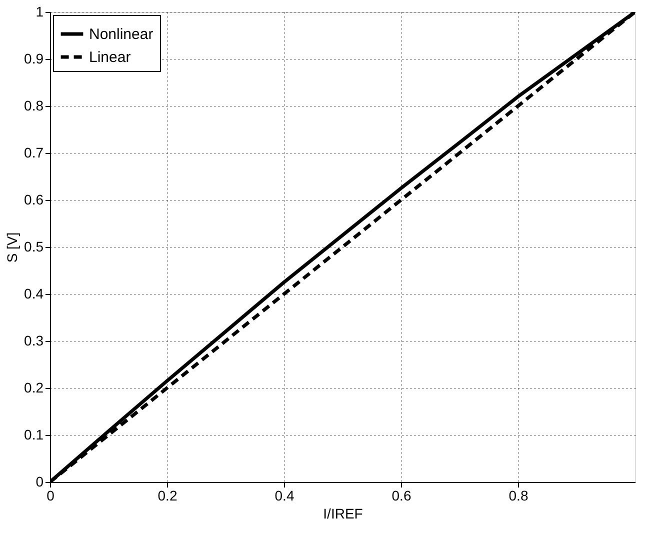 The image size is (660, 534). Describe the element at coordinates (110, 57) in the screenshot. I see `legend-label: Linear` at that location.